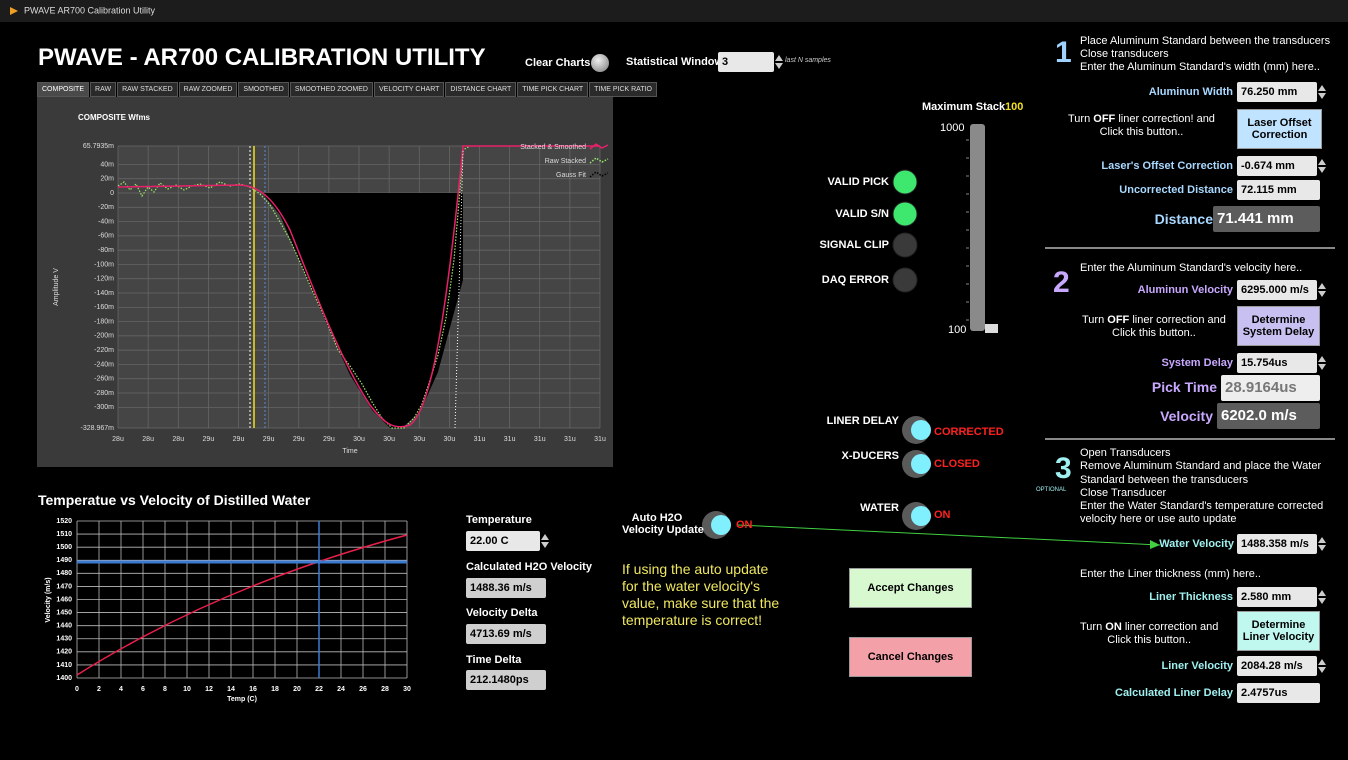 The height and width of the screenshot is (760, 1348). I want to click on field-value: 76.250 mm, so click(1277, 92).